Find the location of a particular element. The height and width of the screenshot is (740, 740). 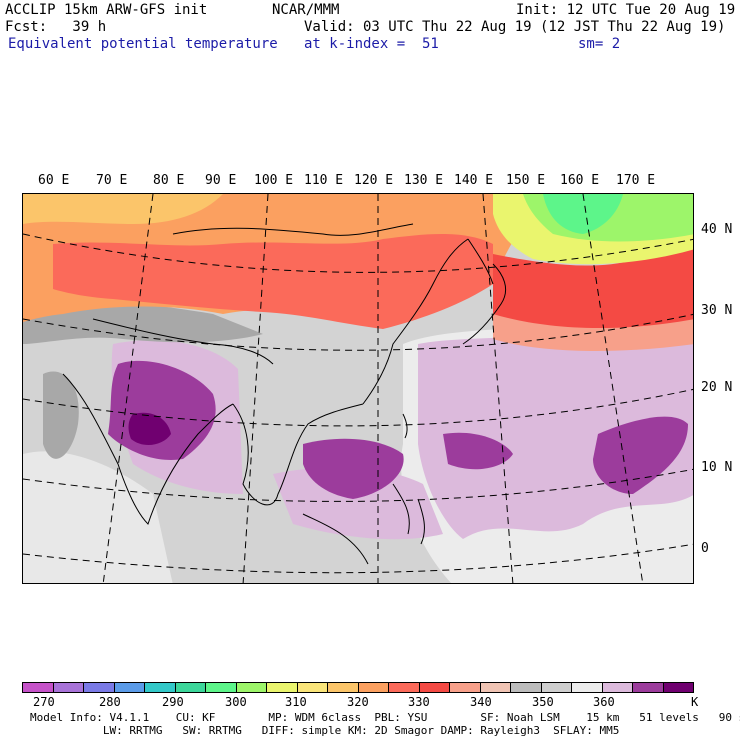

lon-label-90e: 90 E is located at coordinates (221, 180).